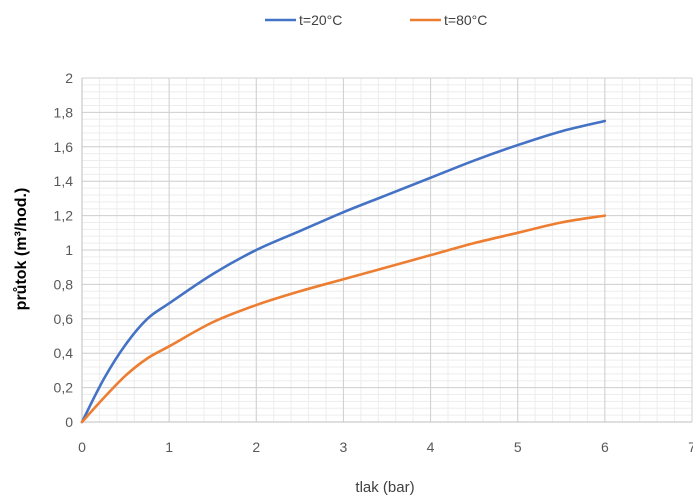 Image resolution: width=693 pixels, height=500 pixels. I want to click on y-tick-label: 0,4, so click(64, 353).